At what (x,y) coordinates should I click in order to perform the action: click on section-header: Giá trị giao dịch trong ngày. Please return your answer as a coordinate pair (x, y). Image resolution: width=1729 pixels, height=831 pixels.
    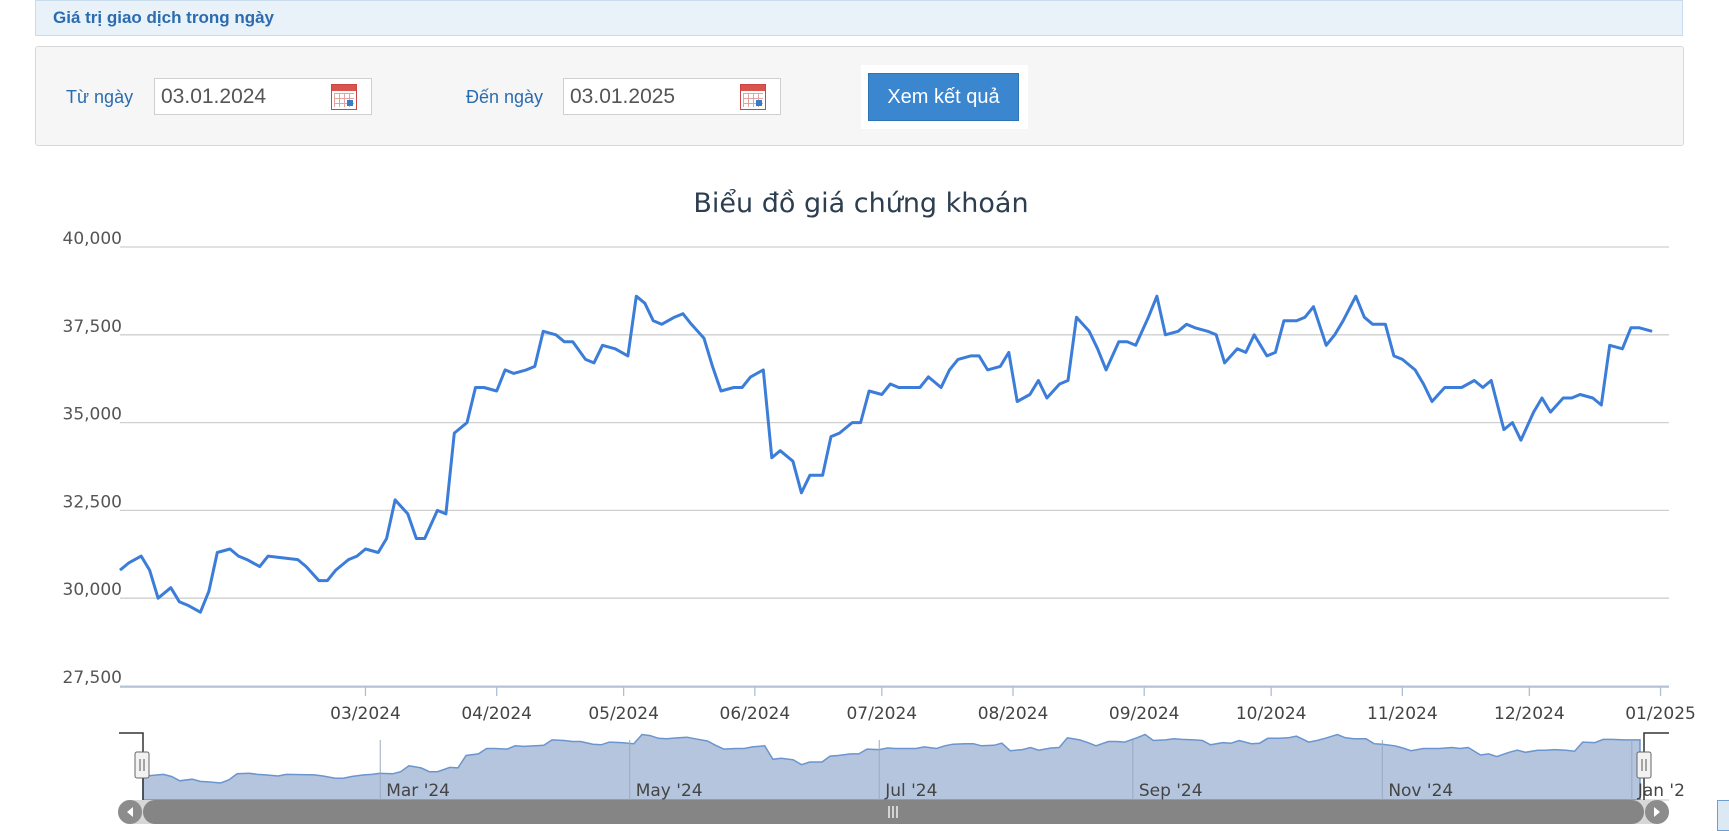
    Looking at the image, I should click on (859, 18).